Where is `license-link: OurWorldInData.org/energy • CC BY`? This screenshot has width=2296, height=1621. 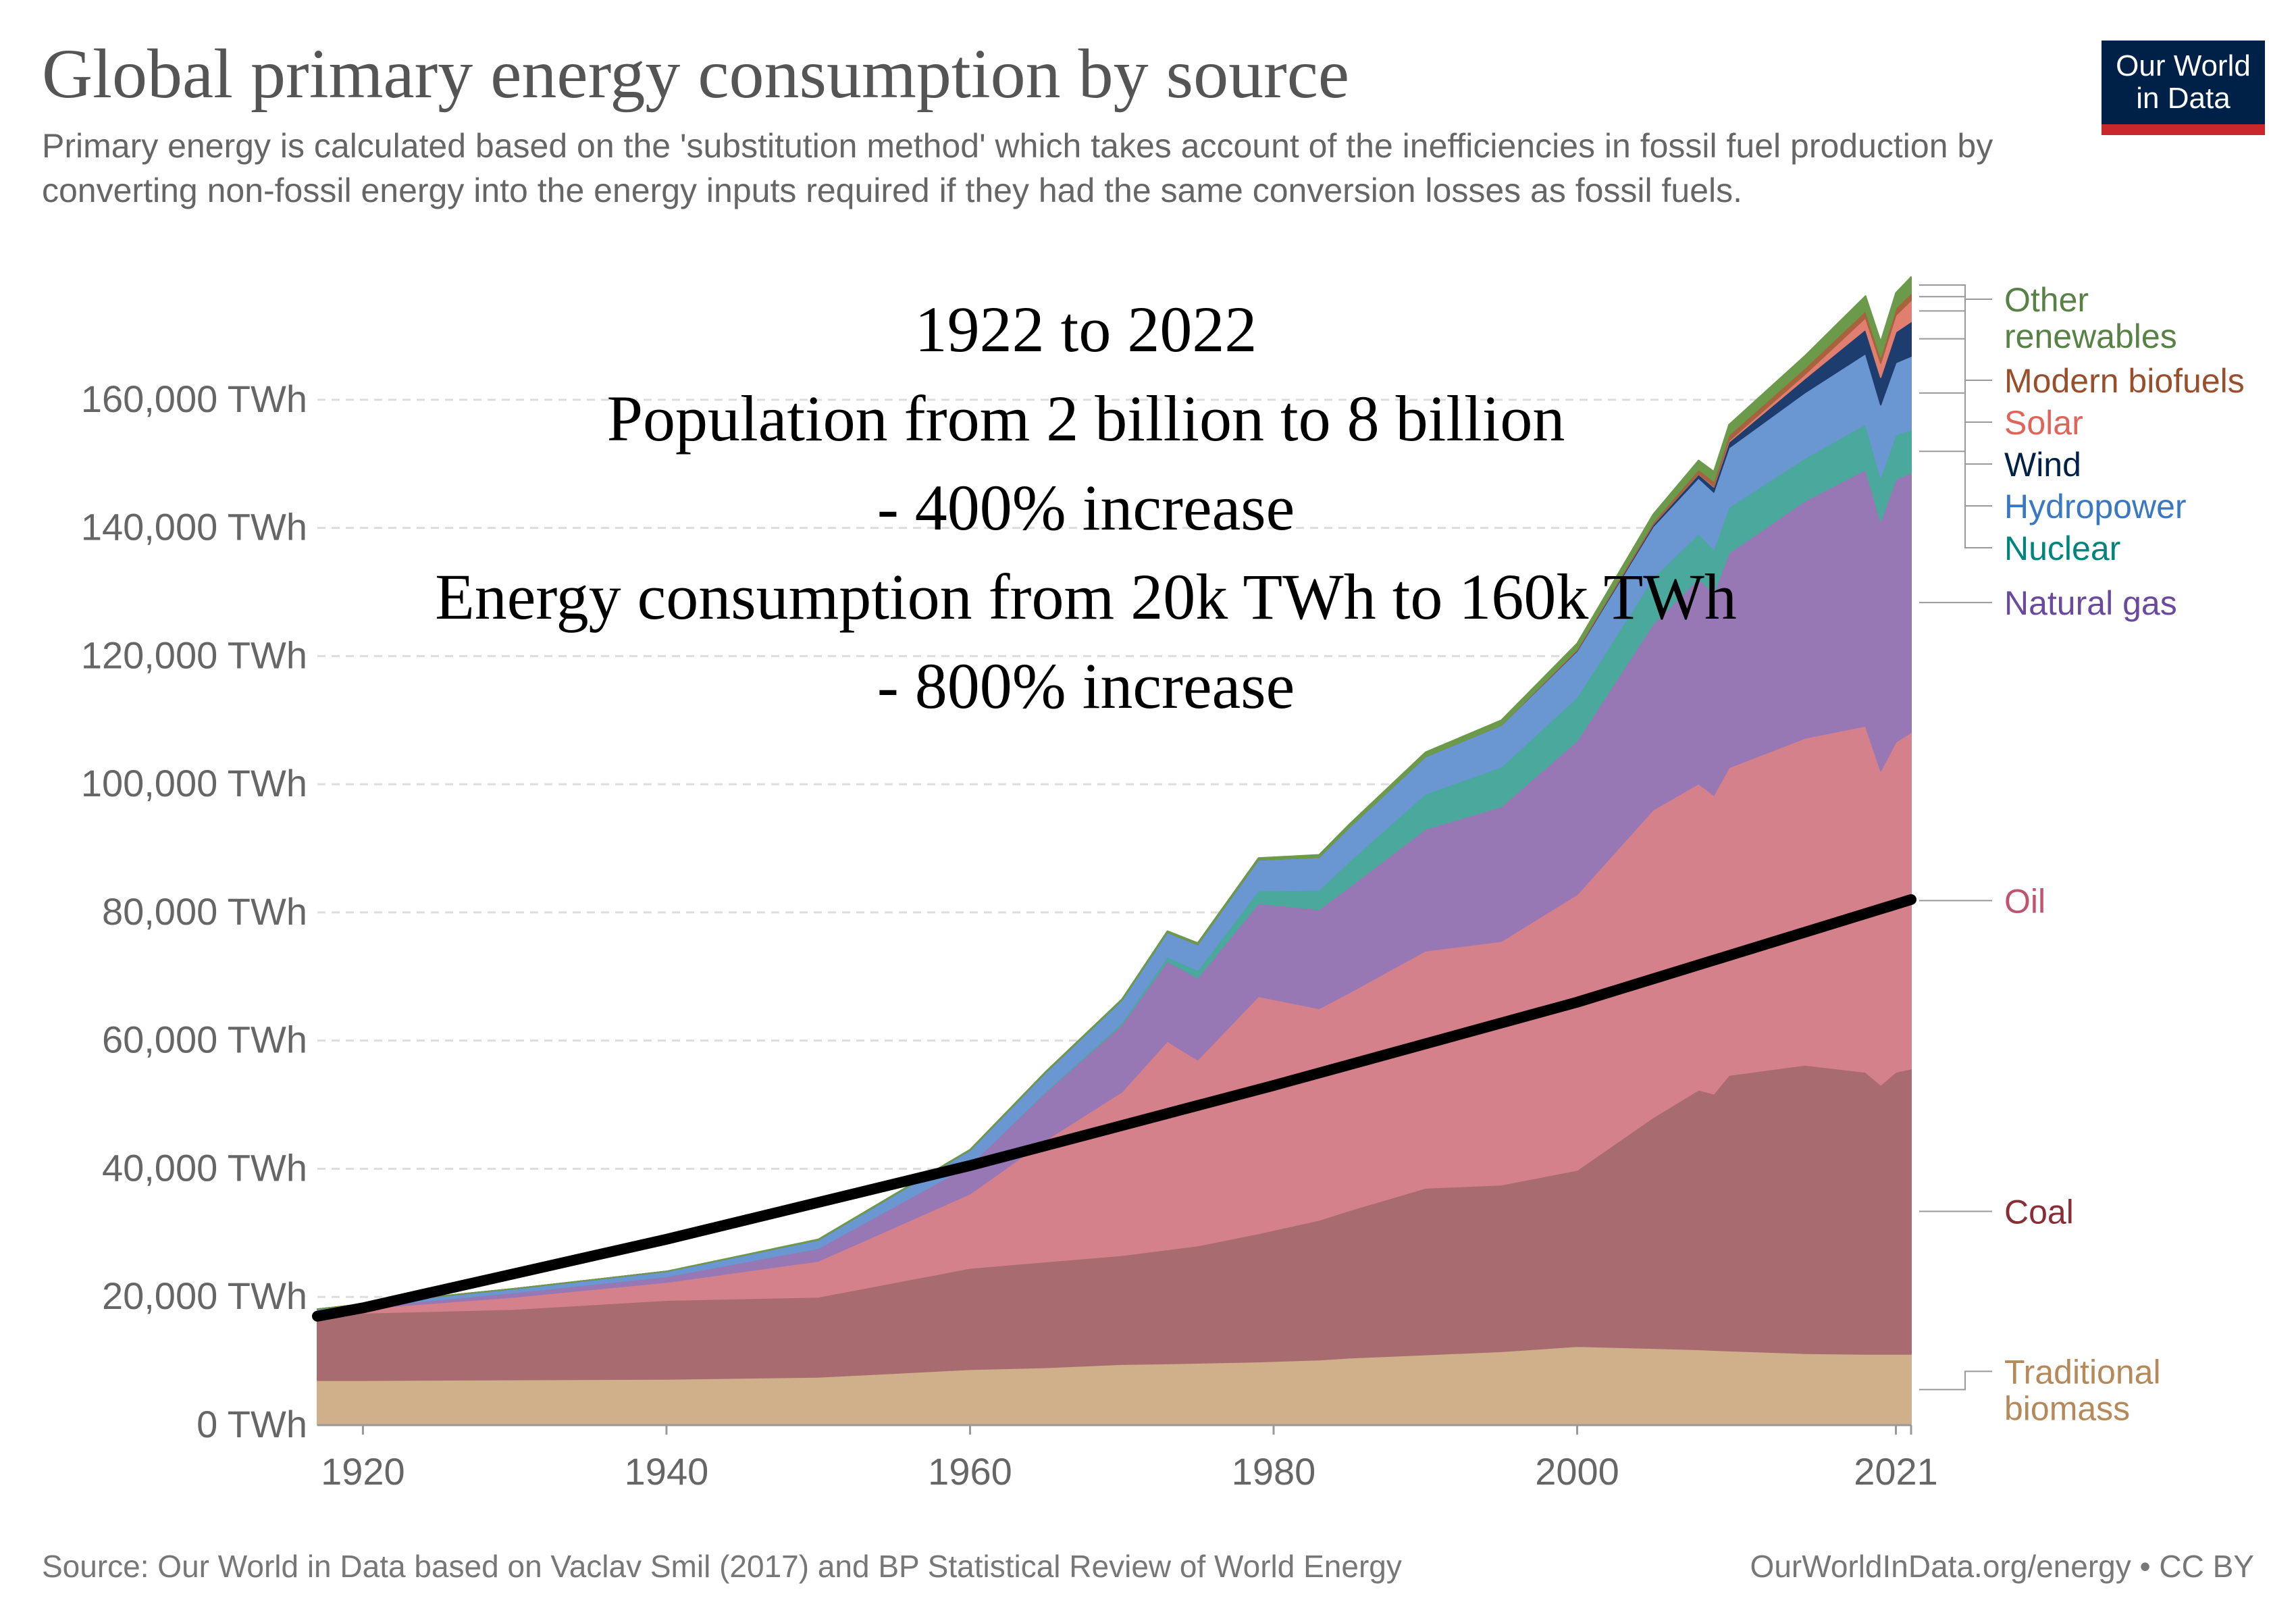
license-link: OurWorldInData.org/energy • CC BY is located at coordinates (2002, 1566).